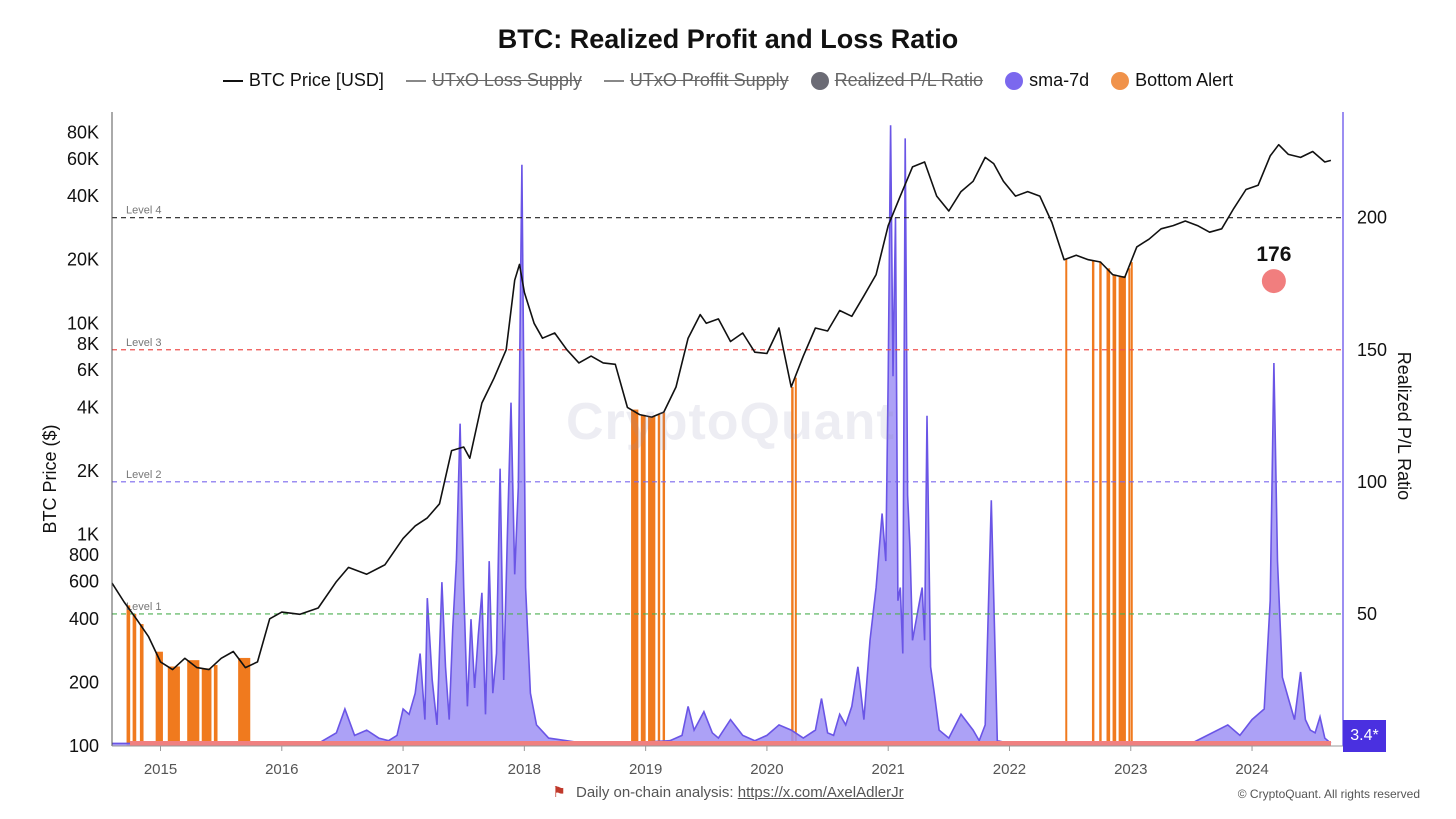 Image resolution: width=1456 pixels, height=819 pixels. What do you see at coordinates (1251, 769) in the screenshot?
I see `x-tick-label: 2024` at bounding box center [1251, 769].